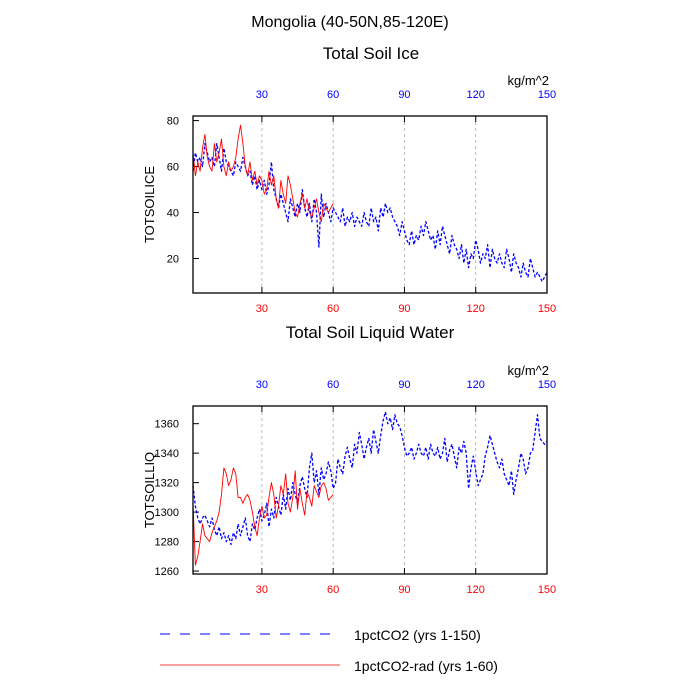 The width and height of the screenshot is (700, 700). Describe the element at coordinates (167, 513) in the screenshot. I see `y-tick-label: 1300` at that location.